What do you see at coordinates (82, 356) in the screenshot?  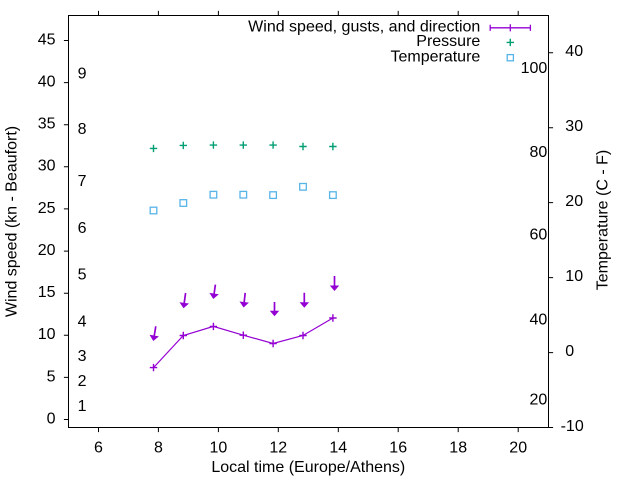 I see `svg-text: 3` at bounding box center [82, 356].